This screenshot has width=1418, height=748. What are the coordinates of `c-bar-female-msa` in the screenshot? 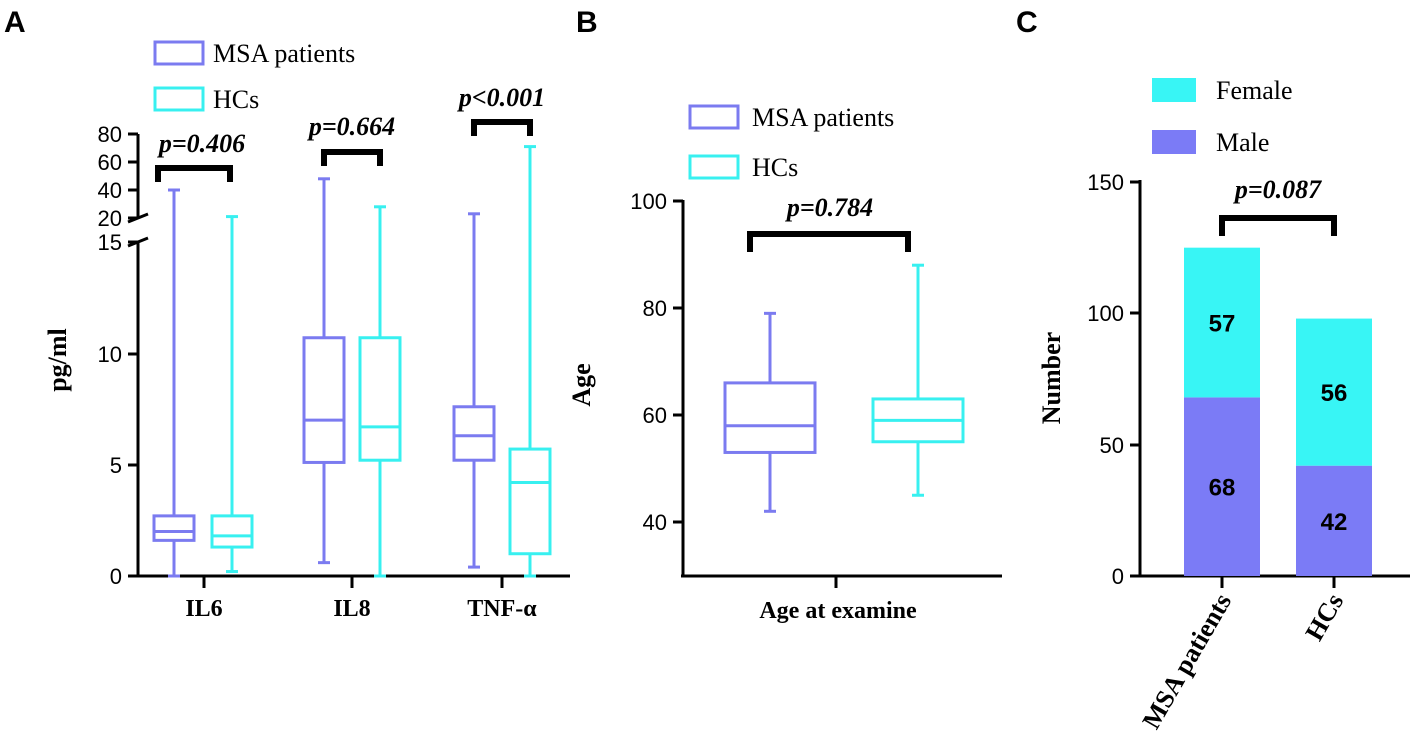 It's located at (1222, 322).